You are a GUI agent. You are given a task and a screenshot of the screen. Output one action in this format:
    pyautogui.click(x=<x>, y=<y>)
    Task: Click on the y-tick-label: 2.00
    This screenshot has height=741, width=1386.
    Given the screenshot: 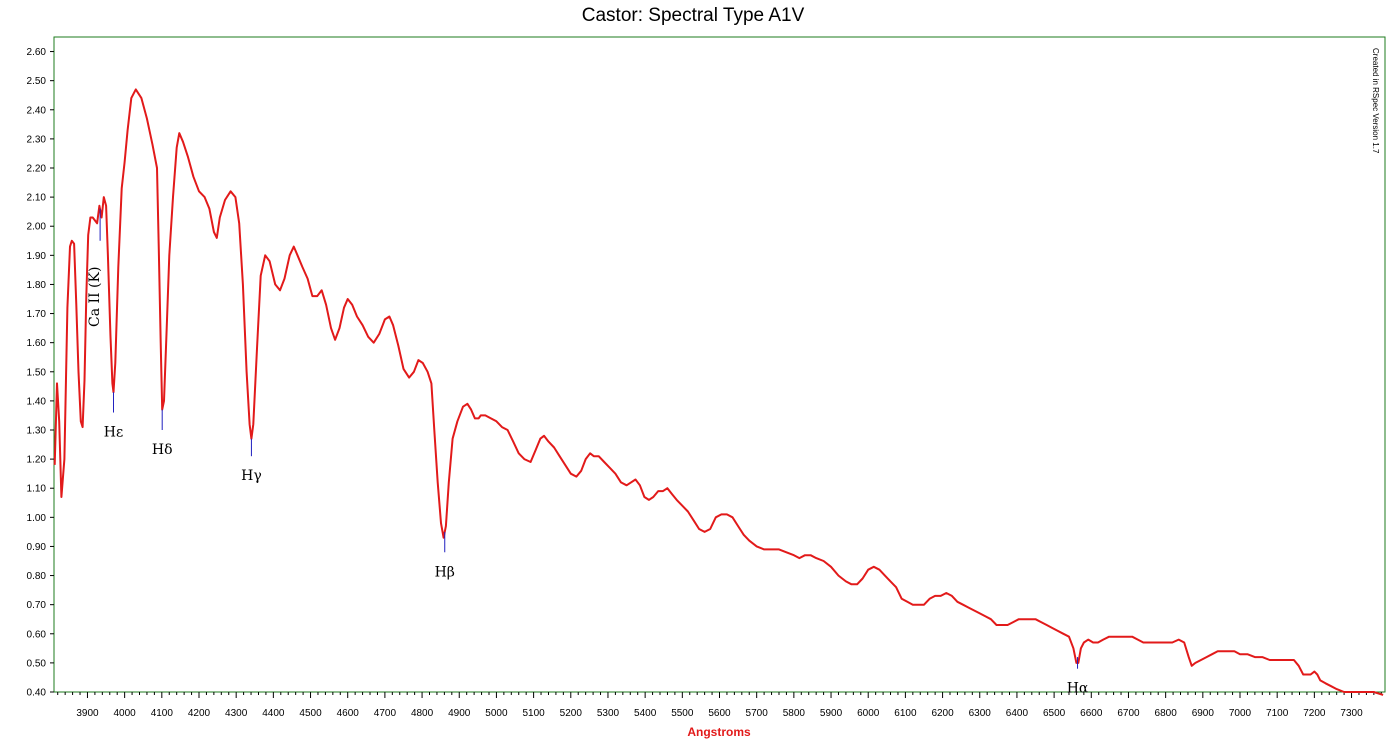 What is the action you would take?
    pyautogui.click(x=37, y=227)
    